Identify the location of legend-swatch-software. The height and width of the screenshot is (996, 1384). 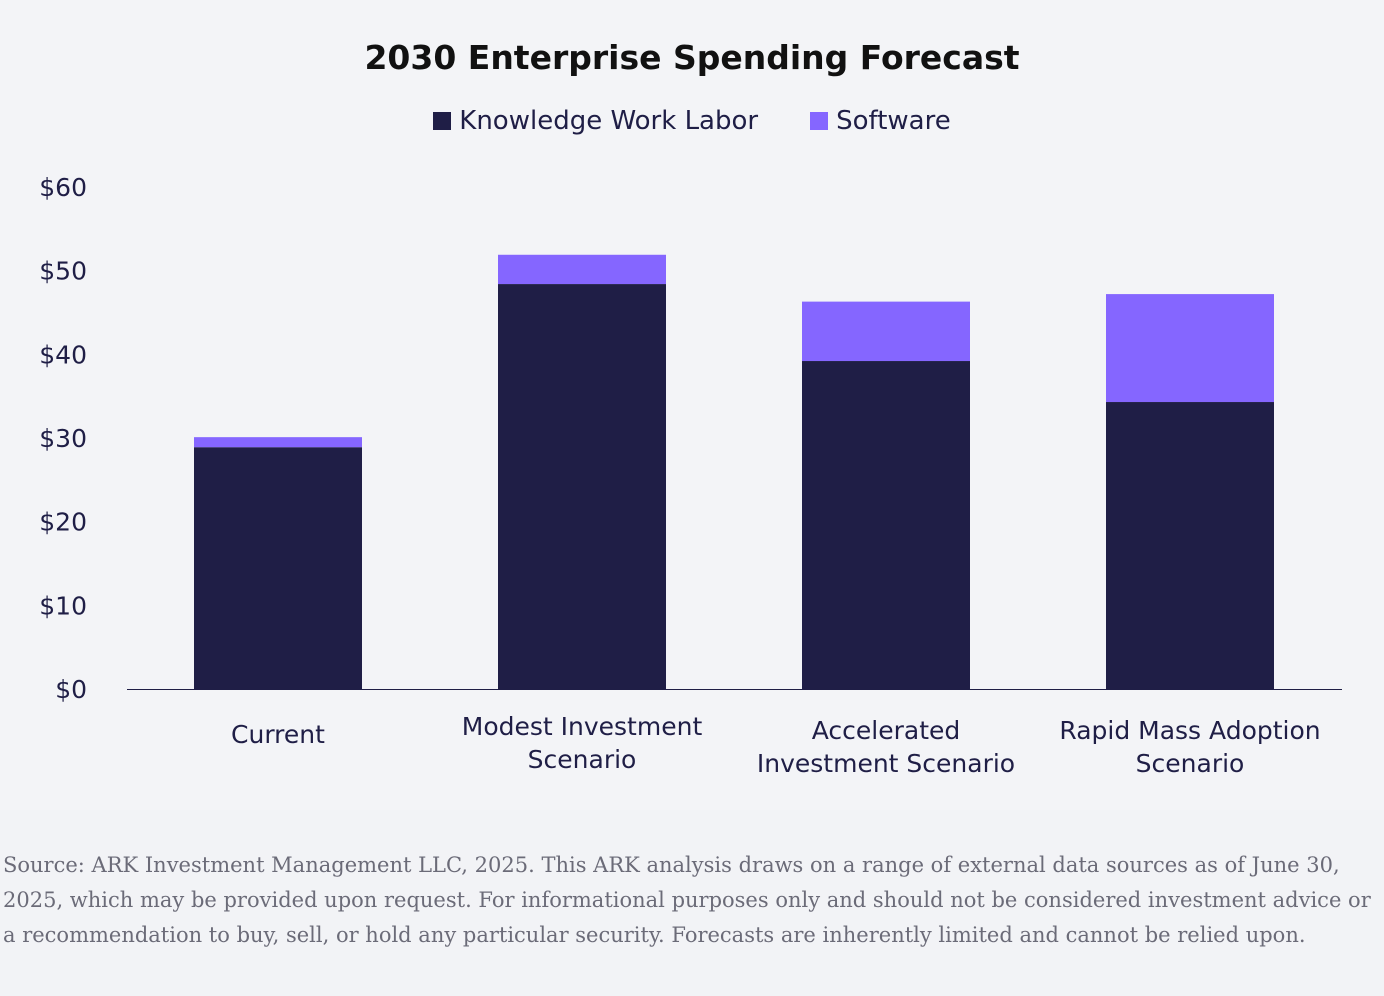
(819, 121).